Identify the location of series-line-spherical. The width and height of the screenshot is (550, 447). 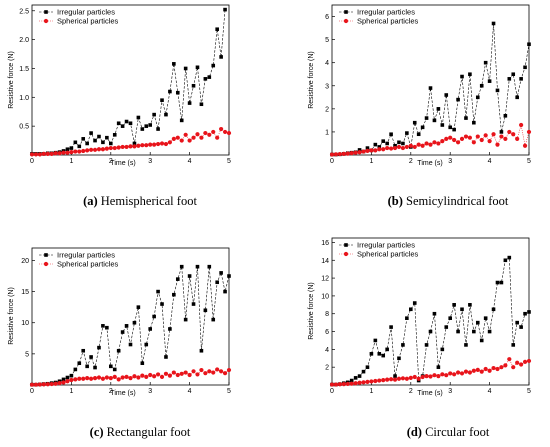
(131, 141).